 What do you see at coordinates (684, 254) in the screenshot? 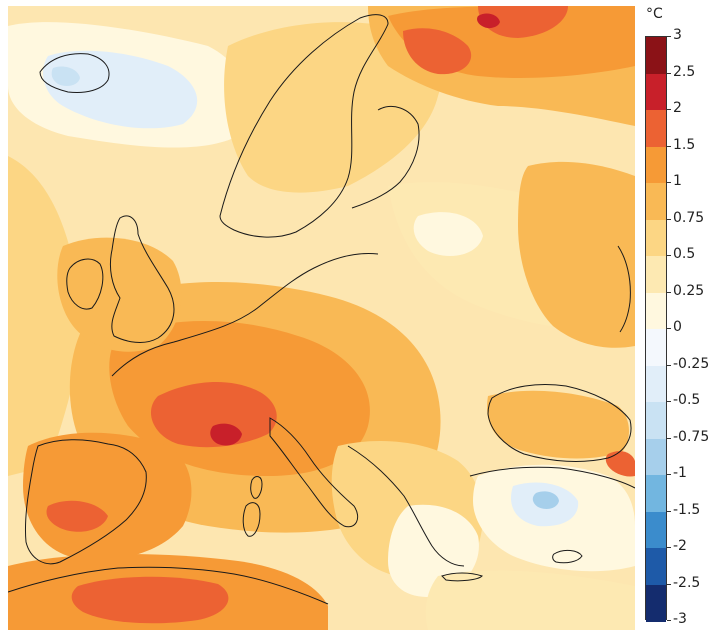
I see `colorbar-tick-label: 0.5` at bounding box center [684, 254].